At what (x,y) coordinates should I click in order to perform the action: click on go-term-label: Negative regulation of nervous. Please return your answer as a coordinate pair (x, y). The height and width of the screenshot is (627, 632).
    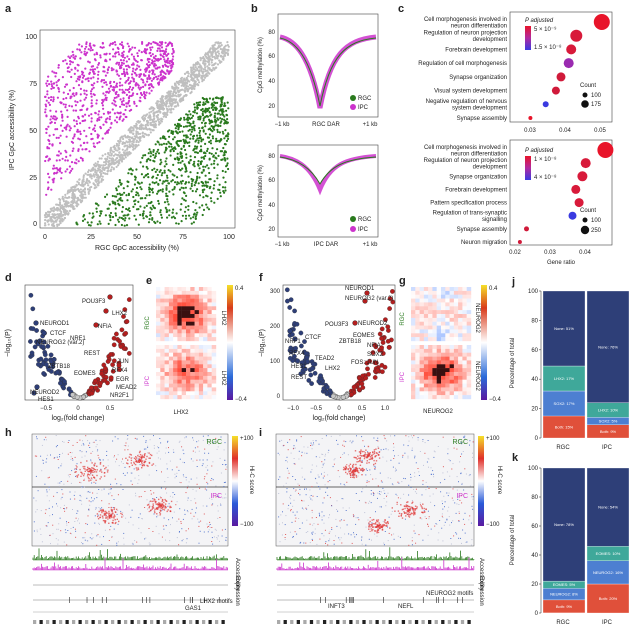
    Looking at the image, I should click on (466, 102).